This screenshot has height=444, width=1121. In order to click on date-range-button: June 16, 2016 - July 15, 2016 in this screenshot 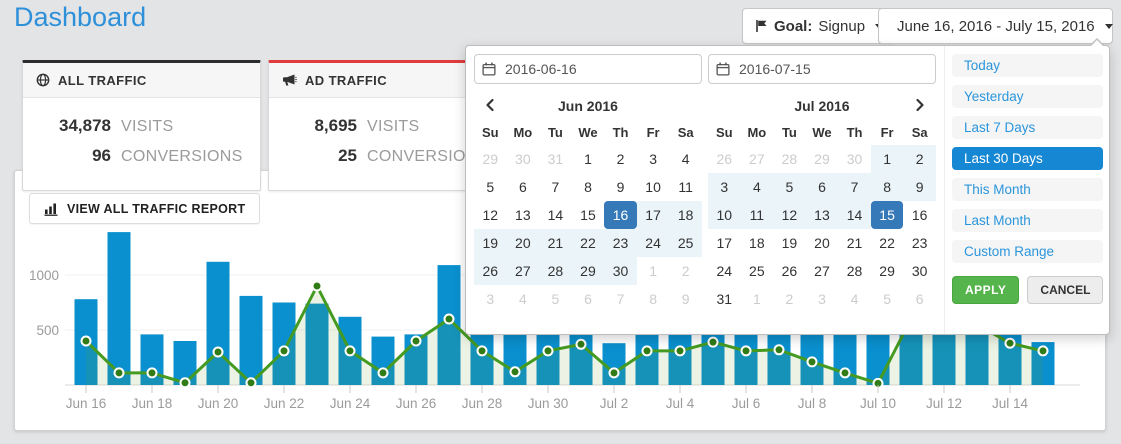, I will do `click(995, 26)`.